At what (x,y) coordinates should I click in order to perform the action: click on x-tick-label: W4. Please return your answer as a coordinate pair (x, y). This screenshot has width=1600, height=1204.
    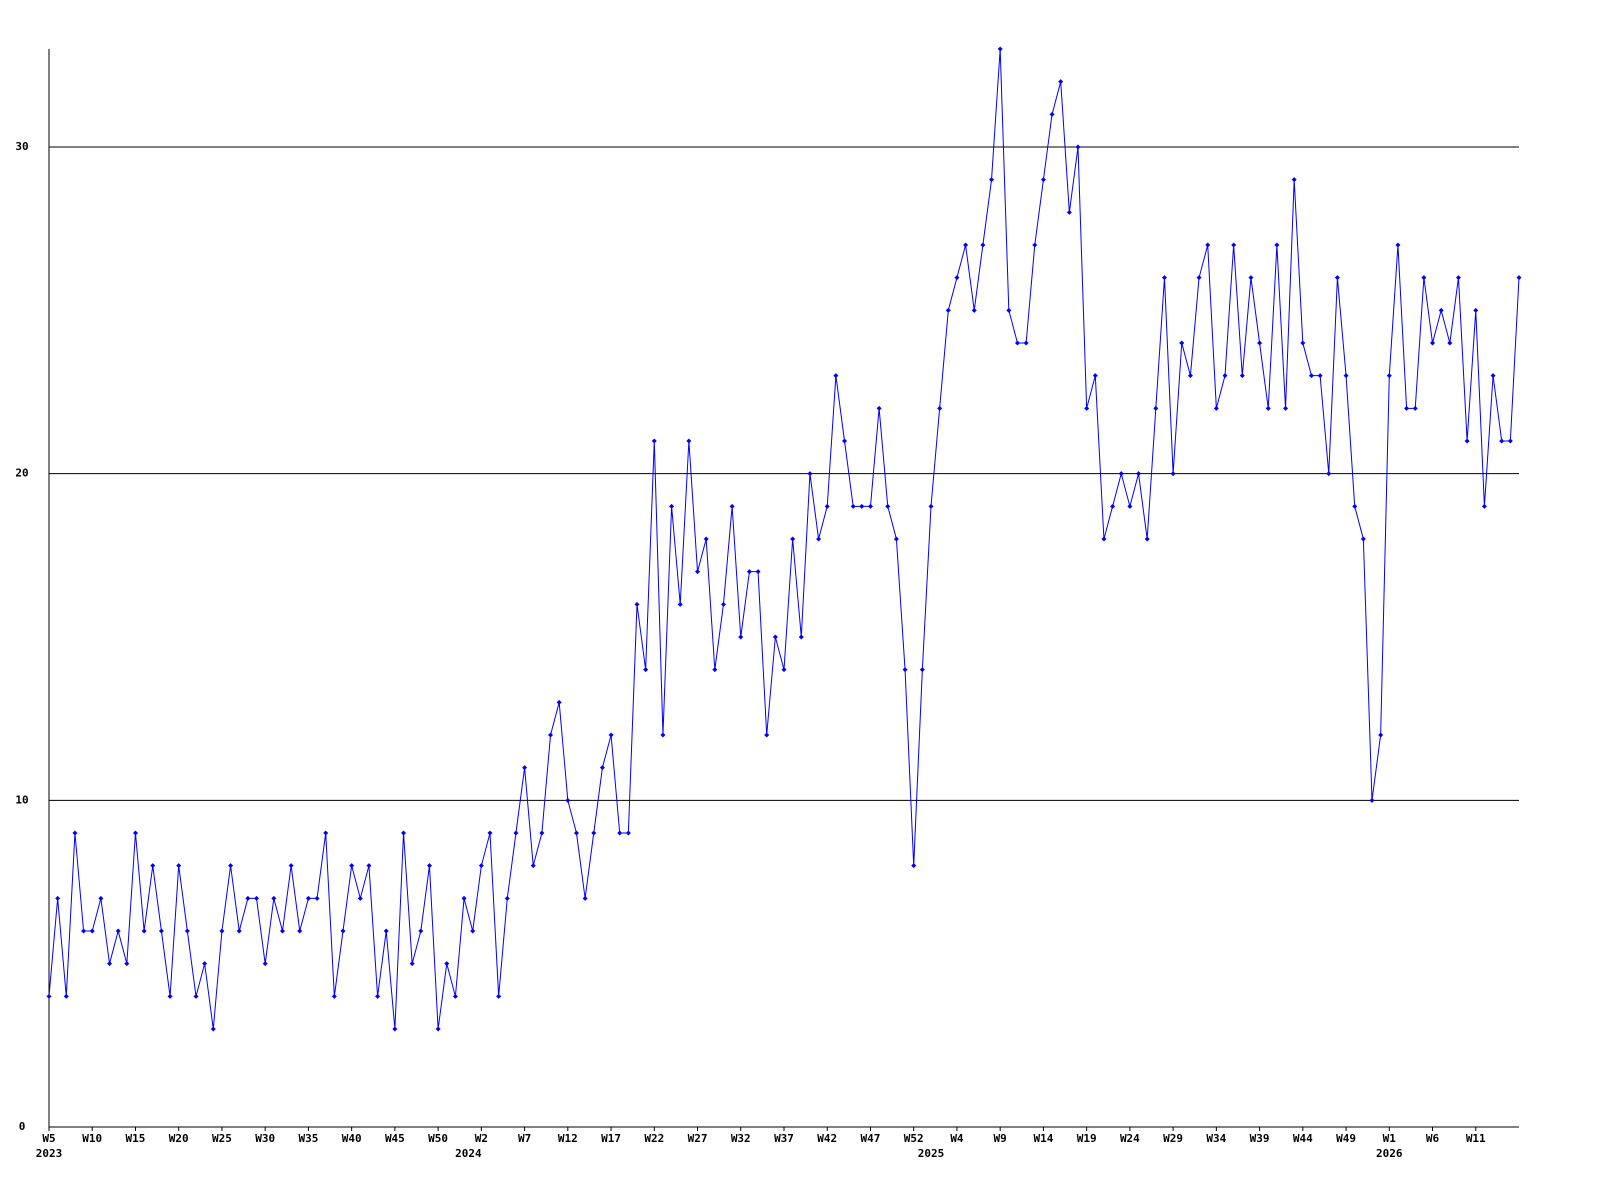
    Looking at the image, I should click on (957, 1138).